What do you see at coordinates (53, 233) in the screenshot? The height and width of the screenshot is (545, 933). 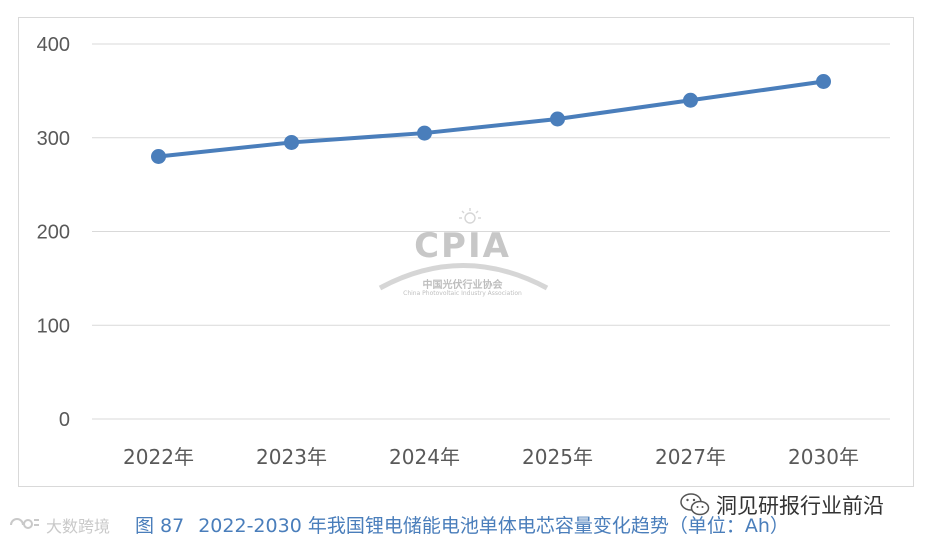 I see `y-tick-label: 200` at bounding box center [53, 233].